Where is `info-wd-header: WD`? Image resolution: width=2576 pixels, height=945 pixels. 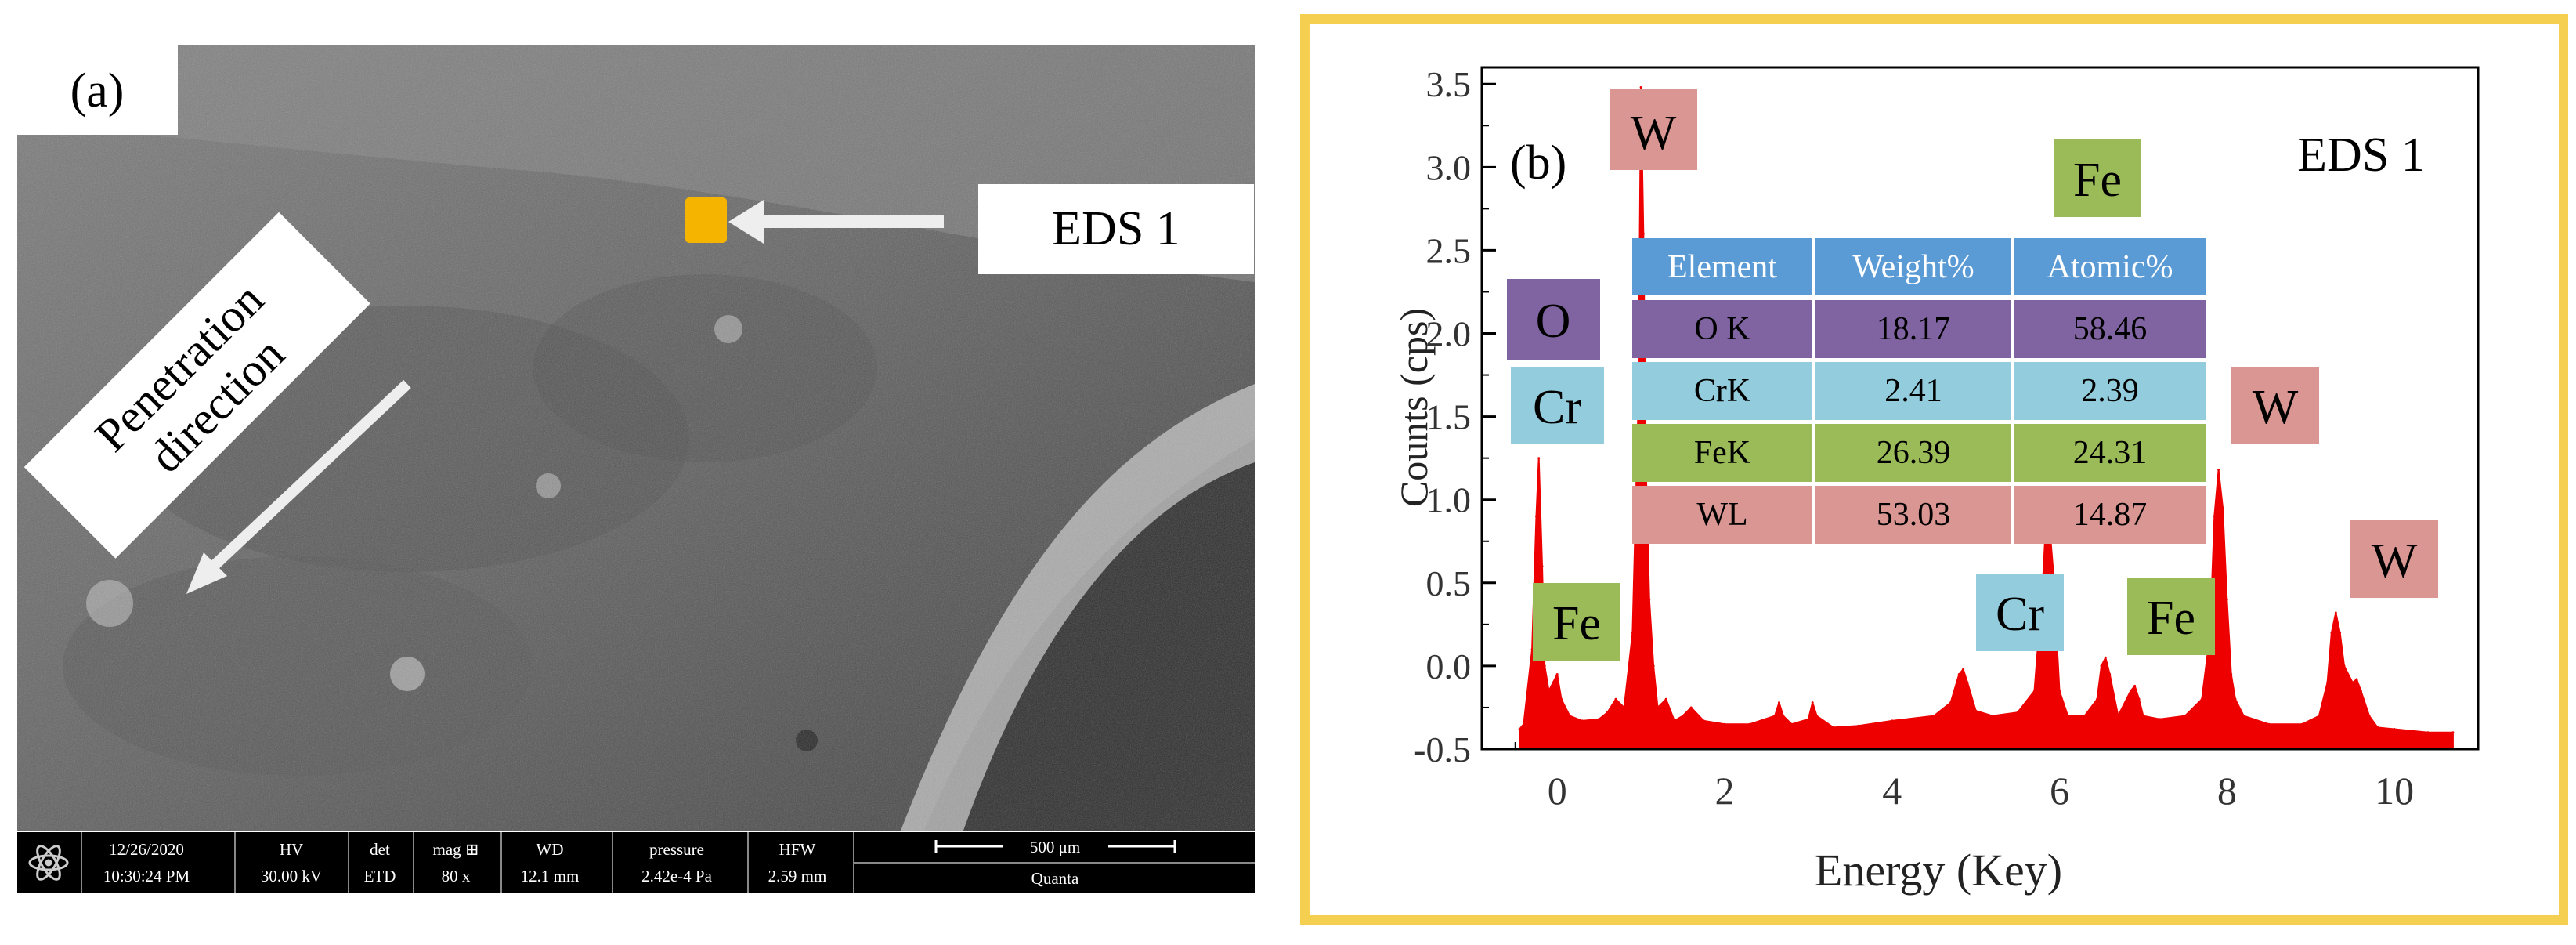
info-wd-header: WD is located at coordinates (550, 850).